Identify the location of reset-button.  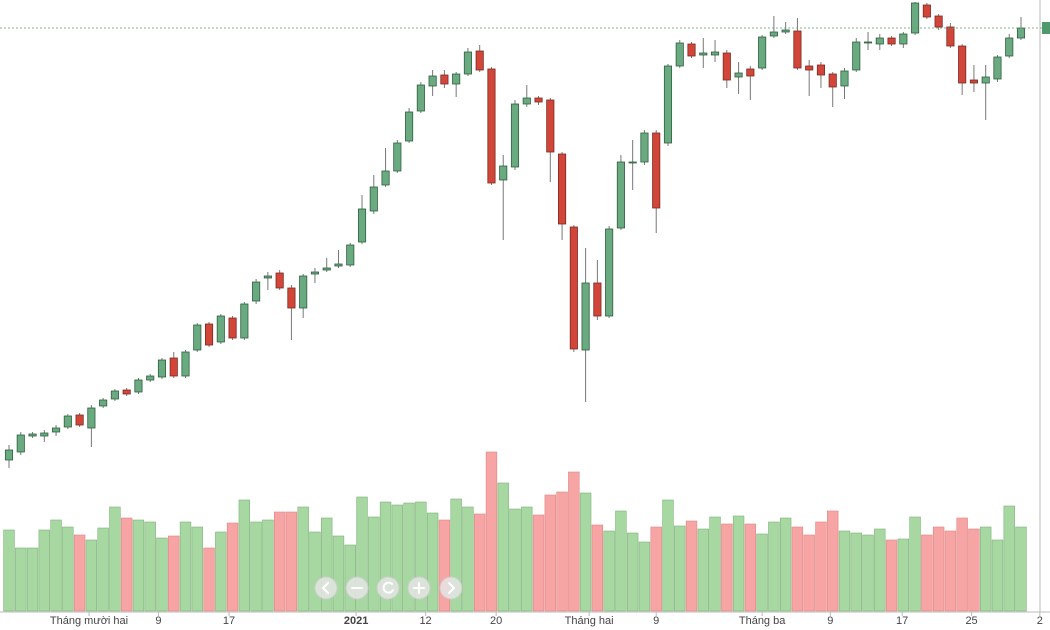
(388, 588).